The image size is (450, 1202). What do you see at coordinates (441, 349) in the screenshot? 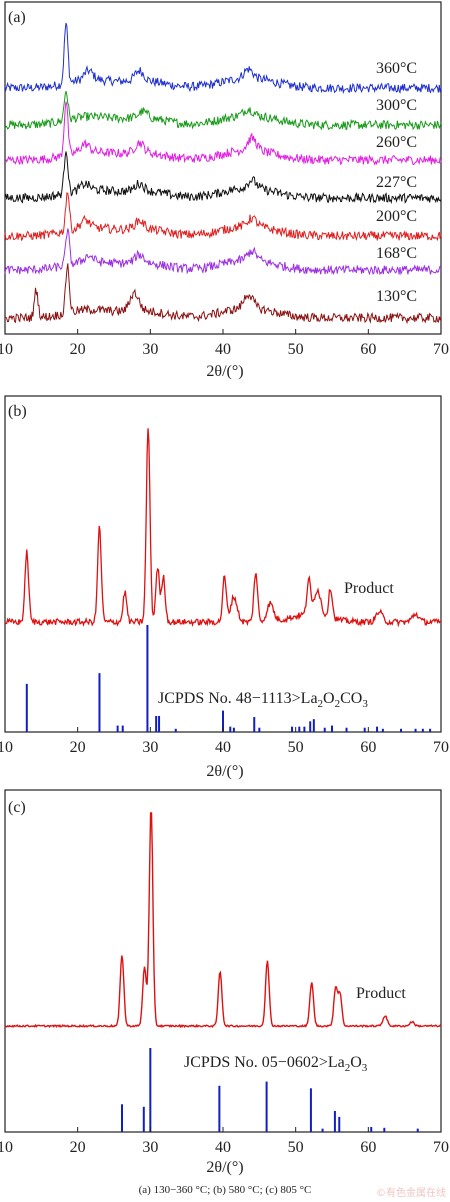
I see `panel-a-x-tick-label-70: 70` at bounding box center [441, 349].